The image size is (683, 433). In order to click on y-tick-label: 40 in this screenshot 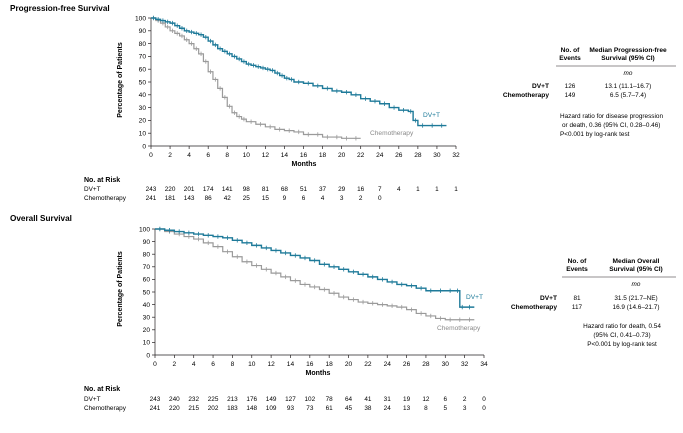, I will do `click(143, 95)`.